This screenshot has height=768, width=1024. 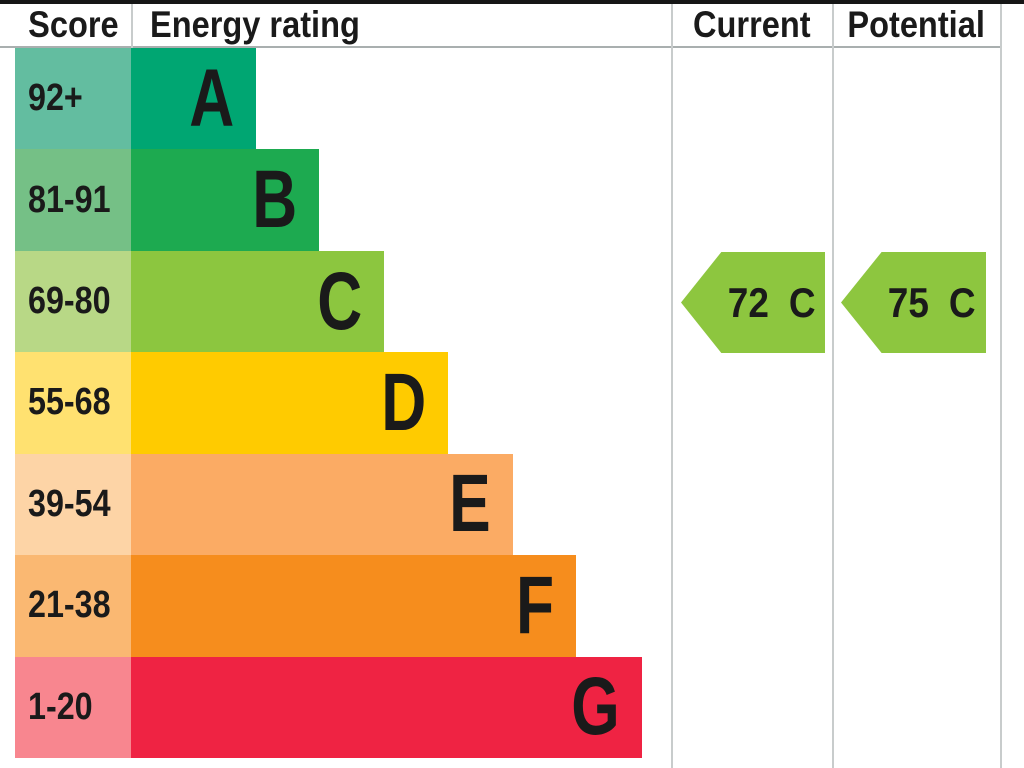 What do you see at coordinates (289, 403) in the screenshot?
I see `rating-bar: D` at bounding box center [289, 403].